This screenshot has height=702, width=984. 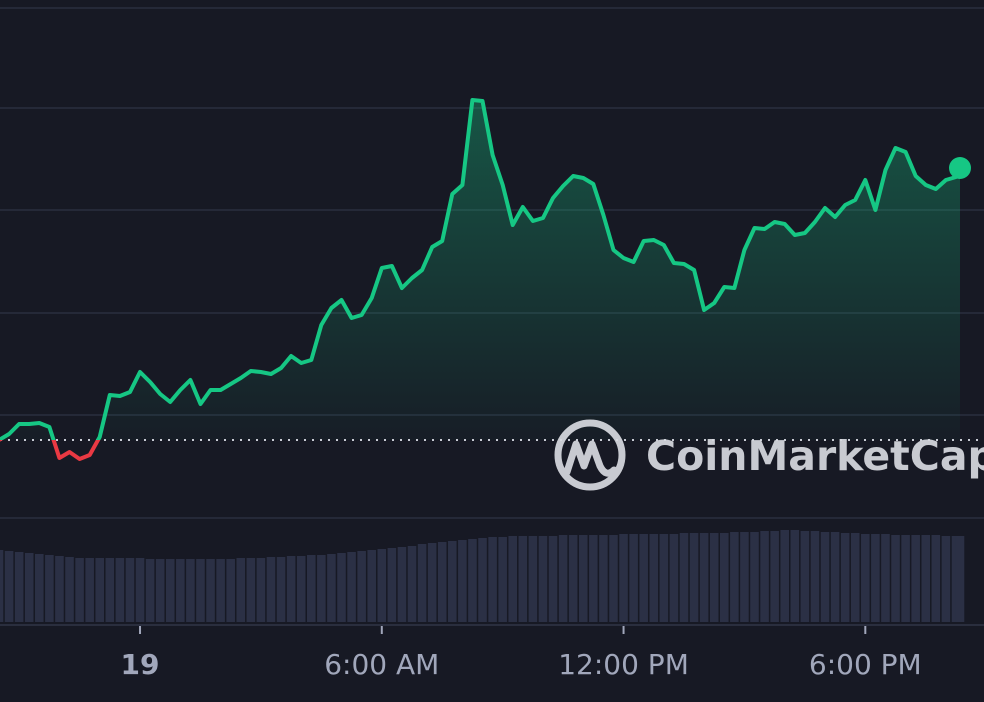 I want to click on watermark: CoinMarketCap, so click(x=769, y=455).